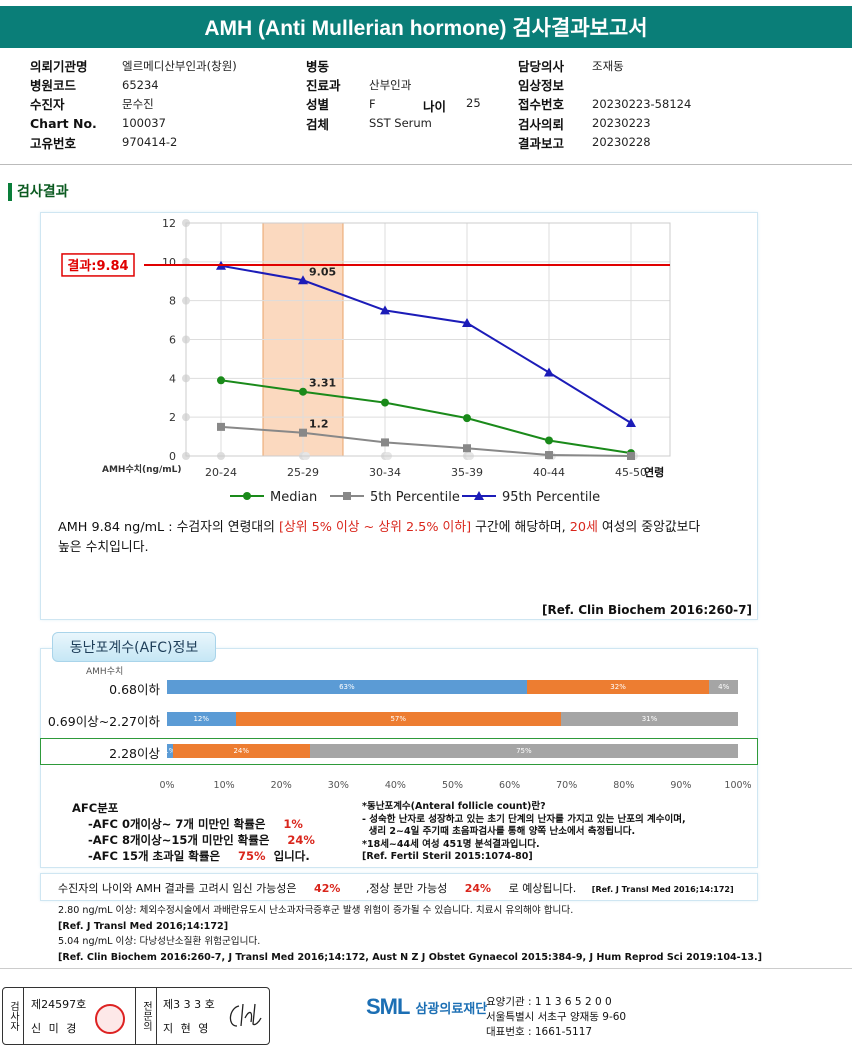 Image resolution: width=852 pixels, height=1052 pixels. What do you see at coordinates (604, 65) in the screenshot?
I see `header-row: 담당의사 조재동` at bounding box center [604, 65].